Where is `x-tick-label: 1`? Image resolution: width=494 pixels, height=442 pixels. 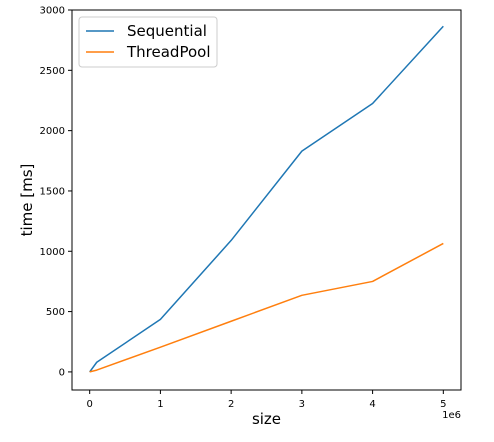 x-tick-label: 1 is located at coordinates (160, 404).